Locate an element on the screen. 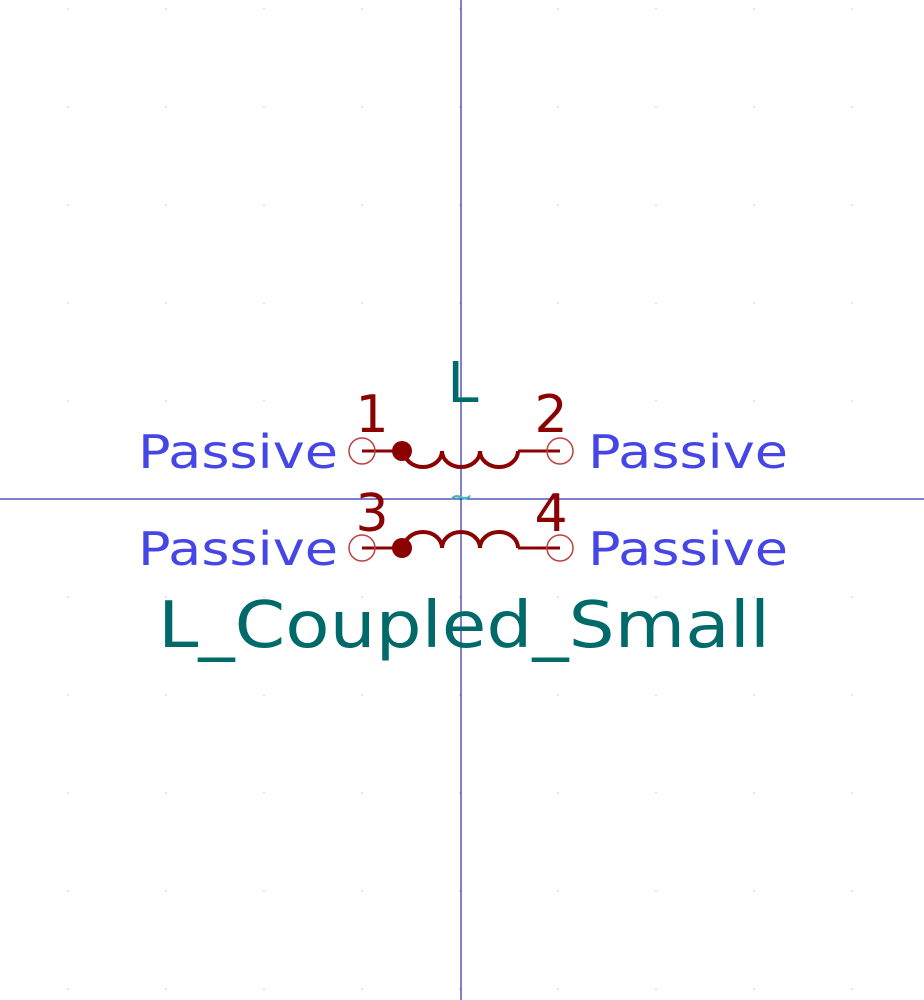  pin-2-type: Passive is located at coordinates (688, 452).